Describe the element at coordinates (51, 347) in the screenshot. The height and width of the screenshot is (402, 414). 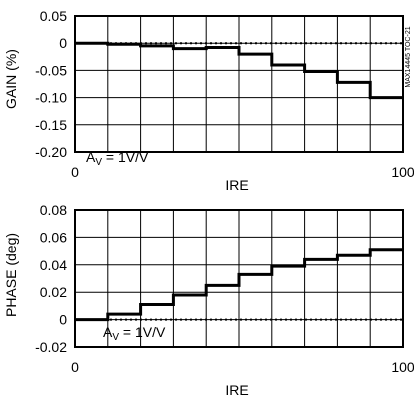
I see `phase-y-tick-label: -0.02` at that location.